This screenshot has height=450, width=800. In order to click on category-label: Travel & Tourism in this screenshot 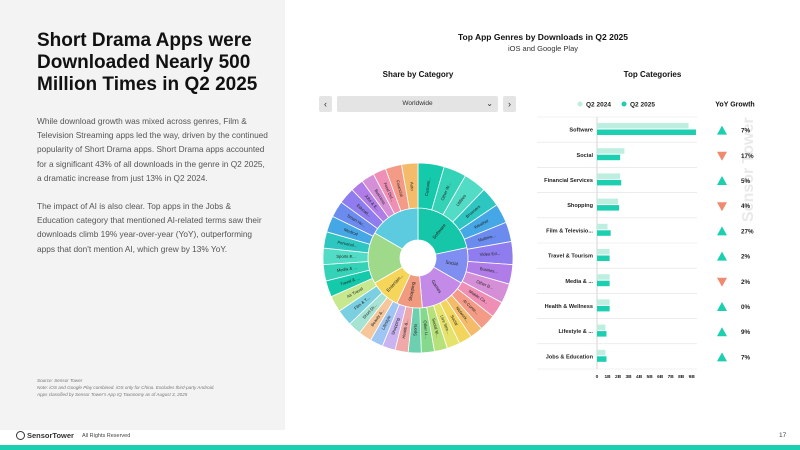, I will do `click(570, 257)`.